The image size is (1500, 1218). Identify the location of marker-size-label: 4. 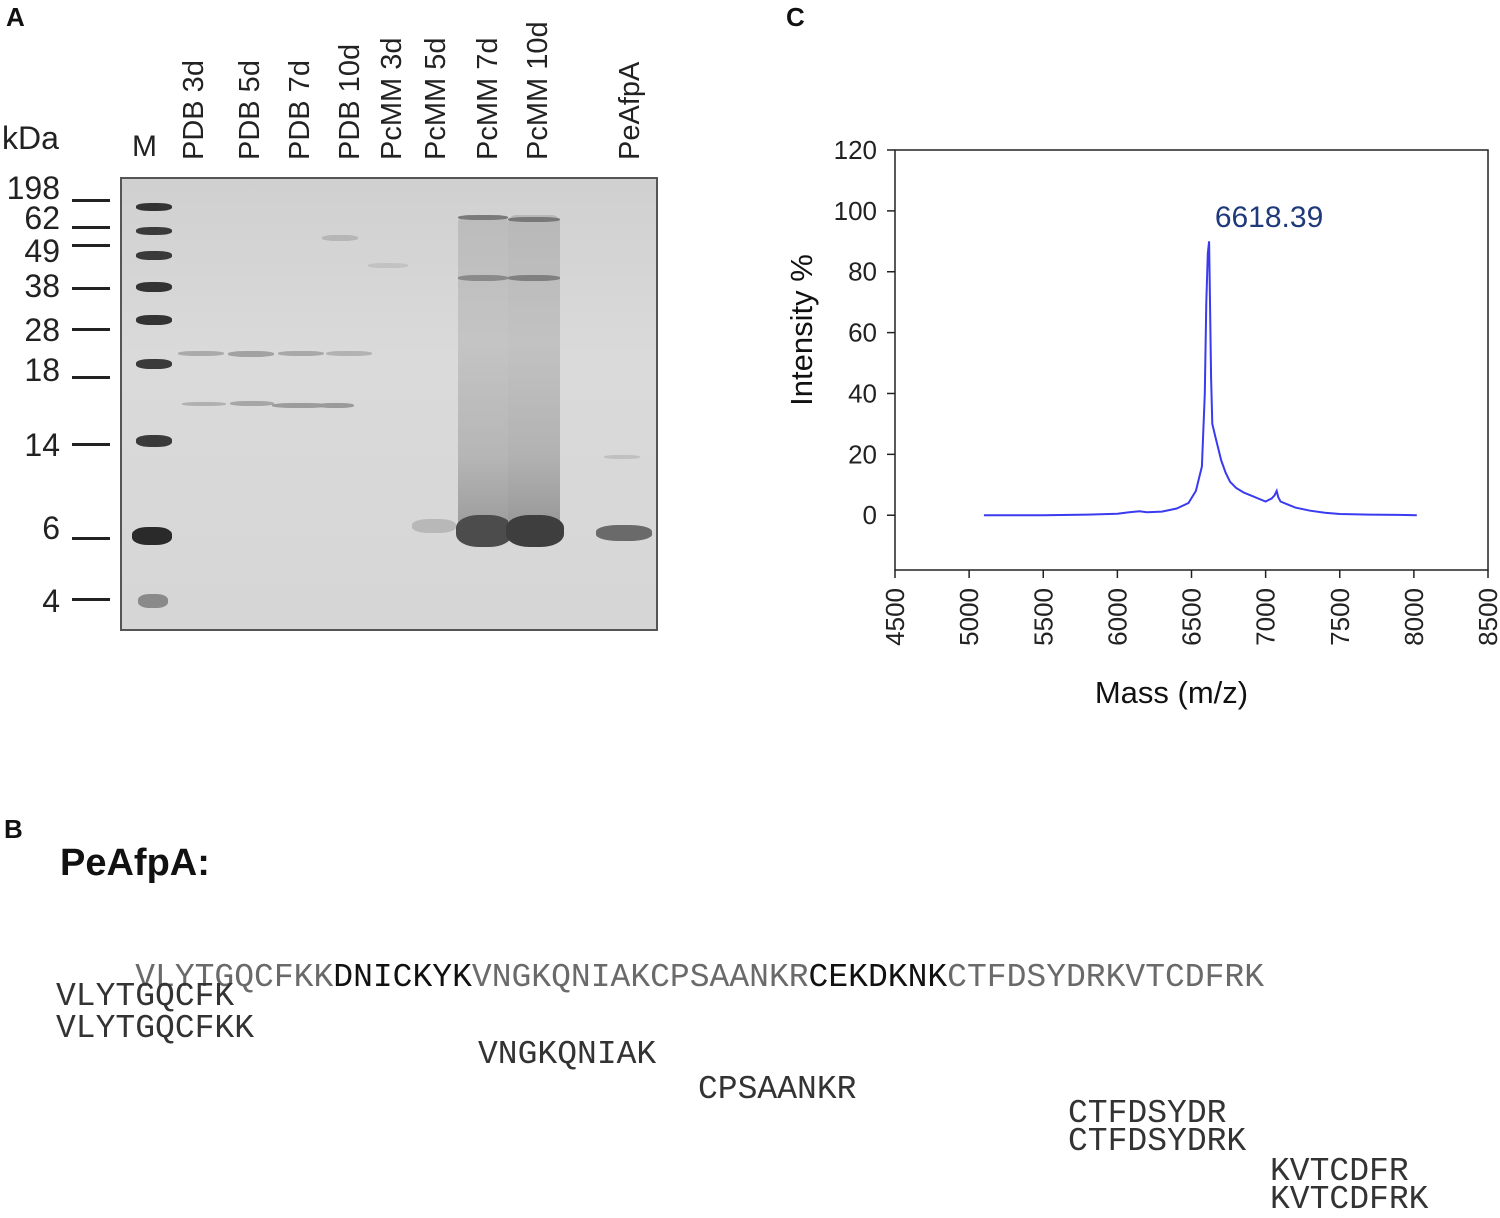
(51, 601).